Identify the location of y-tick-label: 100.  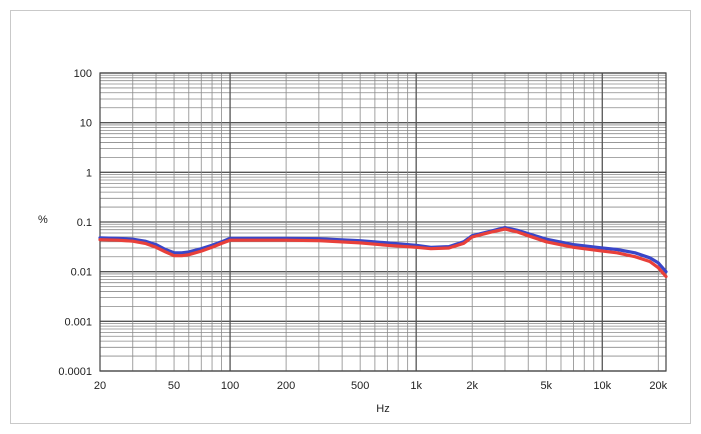
(83, 74).